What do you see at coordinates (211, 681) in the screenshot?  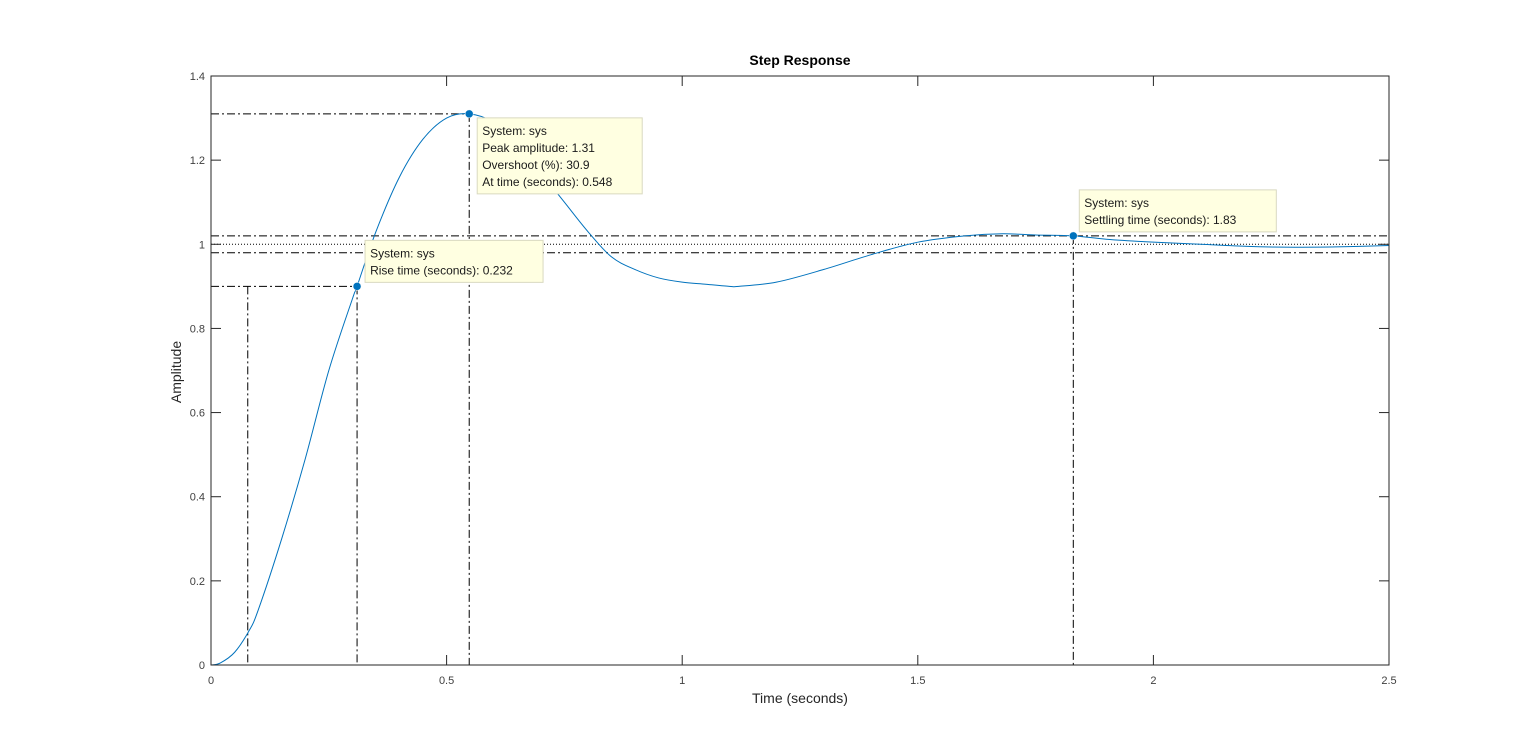 I see `x-tick-label: 0` at bounding box center [211, 681].